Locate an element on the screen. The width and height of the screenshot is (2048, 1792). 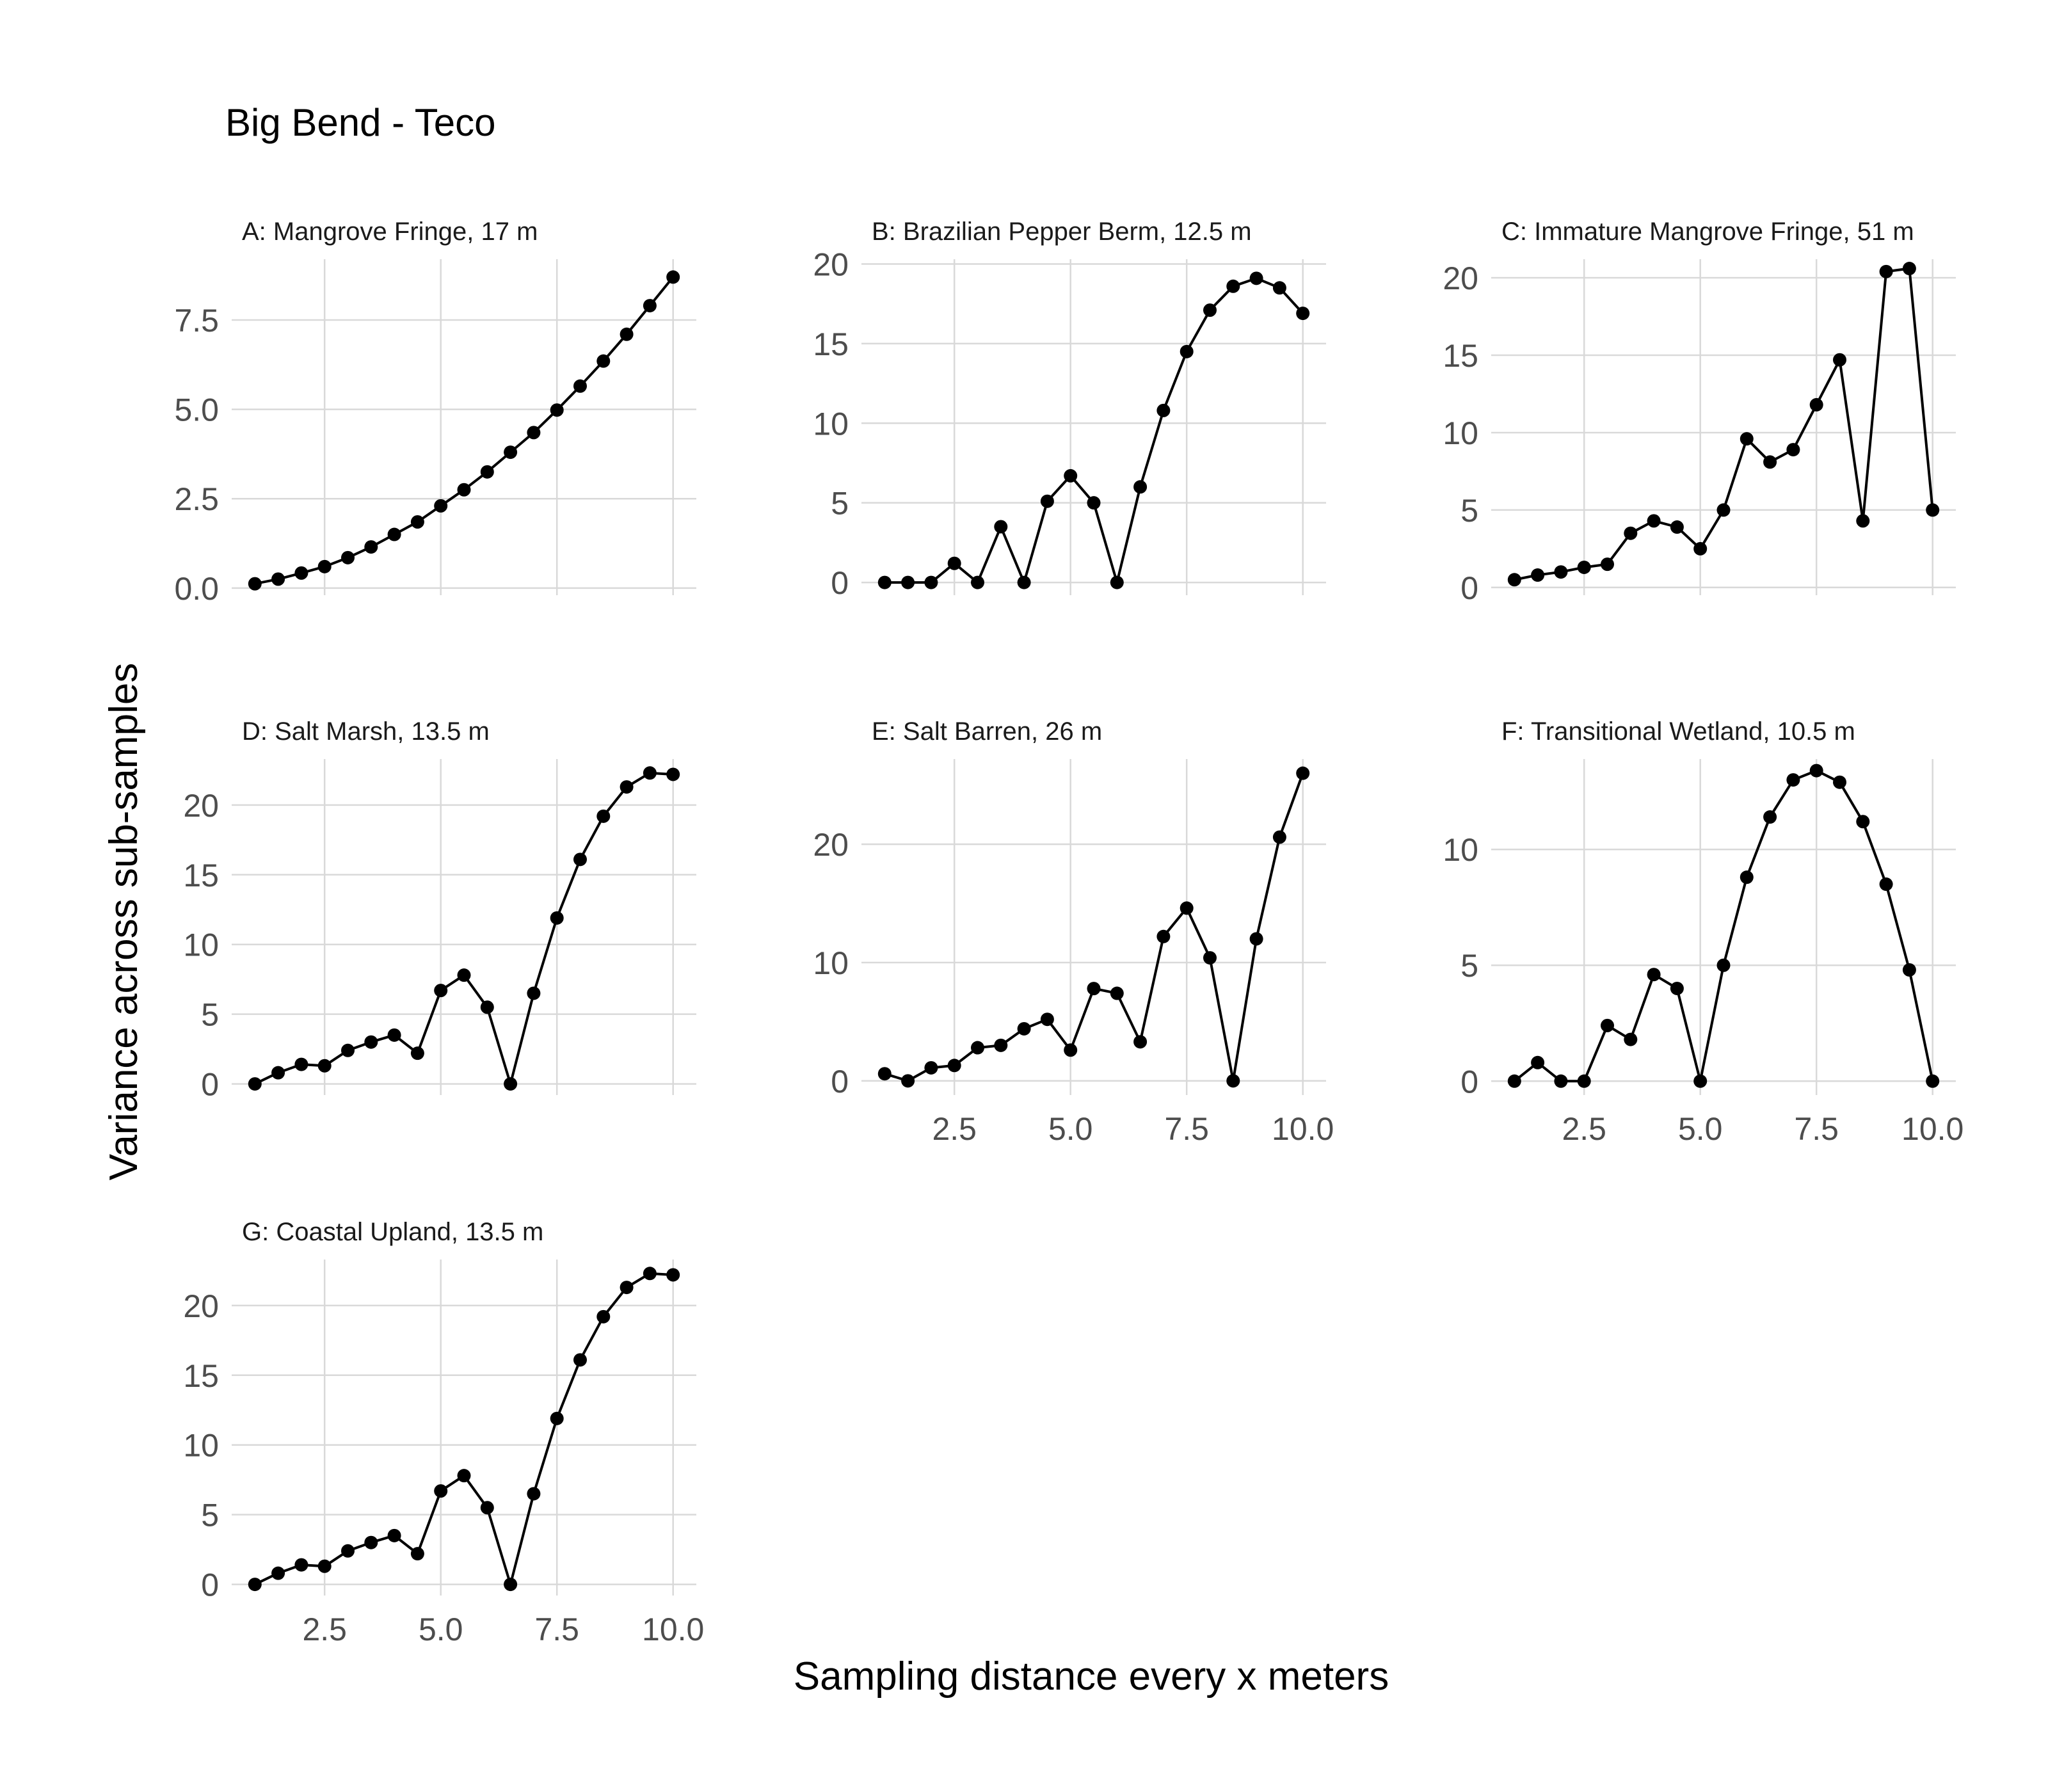
facet-panel: B: Brazilian Pepper Berm, 12.5 m 0 5 10 15 20 is located at coordinates (1069, 409).